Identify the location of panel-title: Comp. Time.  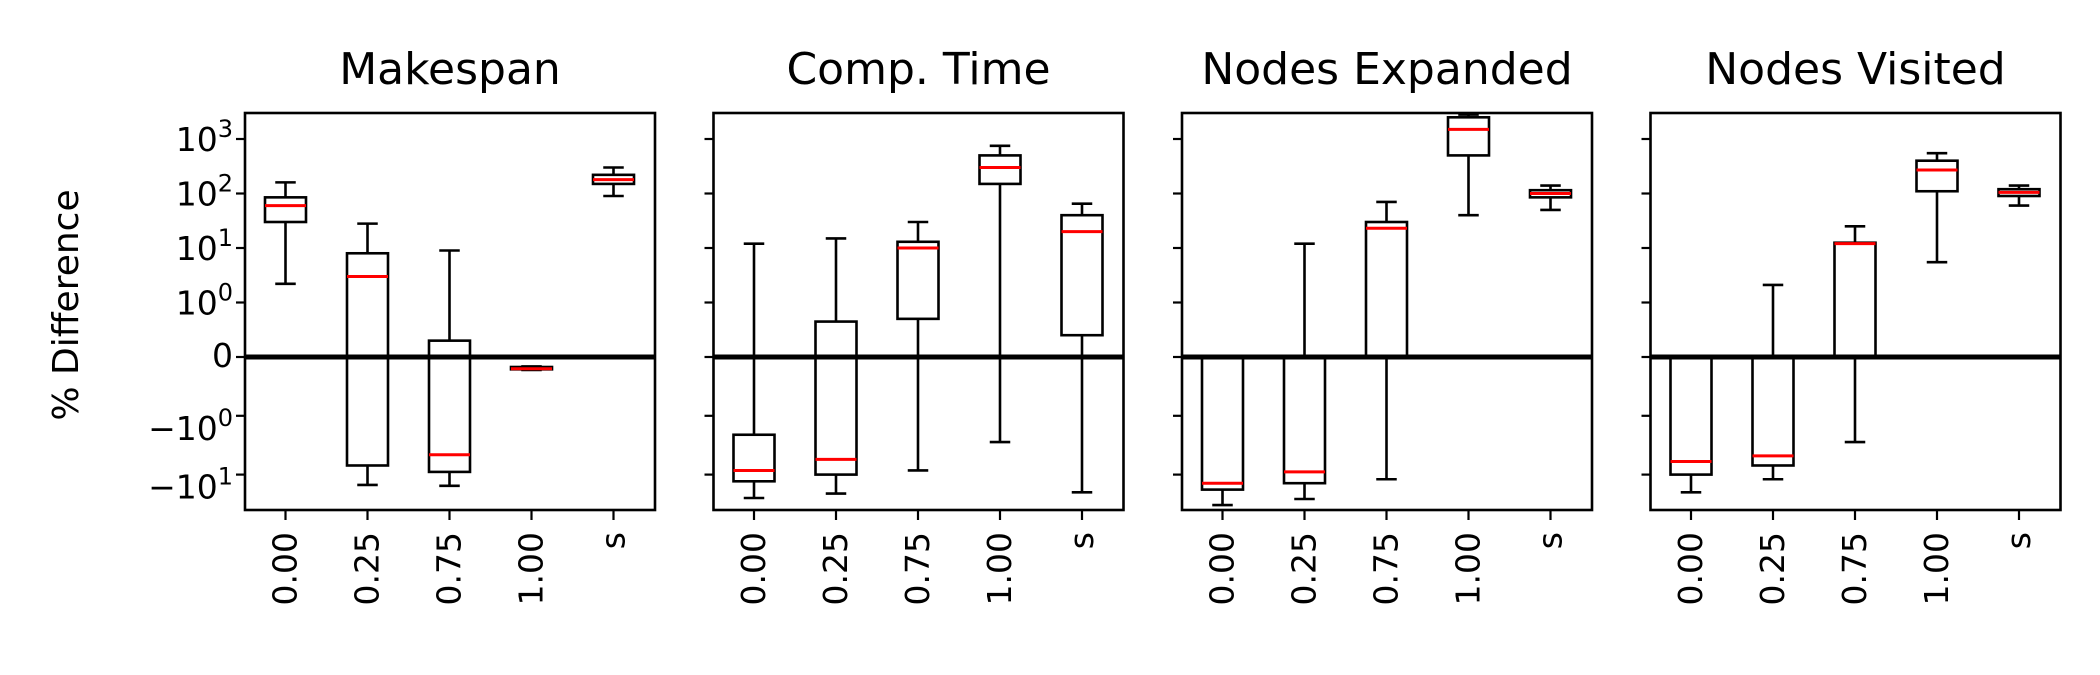
(918, 69).